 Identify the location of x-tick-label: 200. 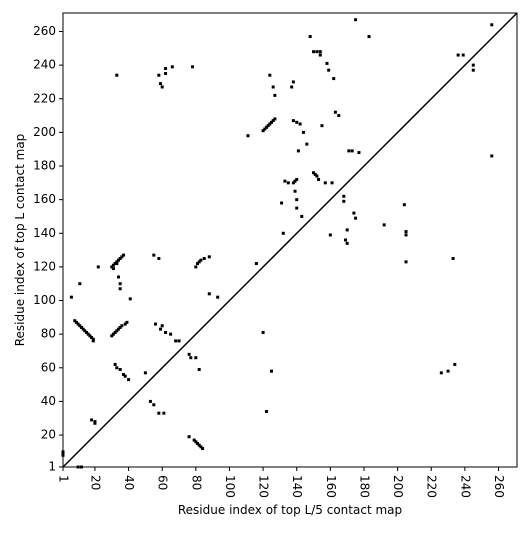
(398, 486).